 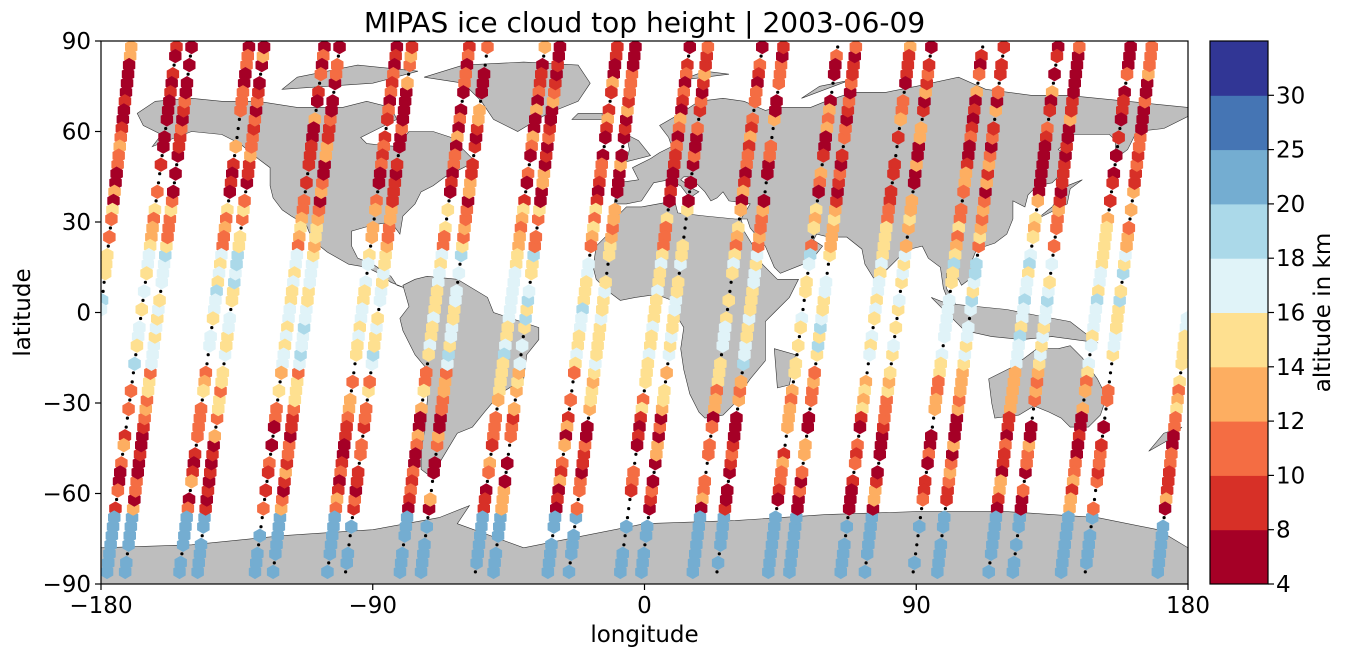 I want to click on colorbar-tick-label: 16, so click(x=1290, y=314).